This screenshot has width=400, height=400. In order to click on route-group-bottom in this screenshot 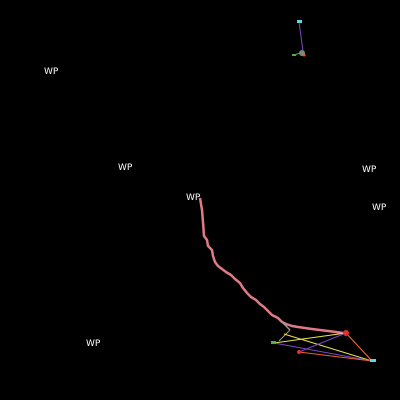, I will do `click(323, 347)`.